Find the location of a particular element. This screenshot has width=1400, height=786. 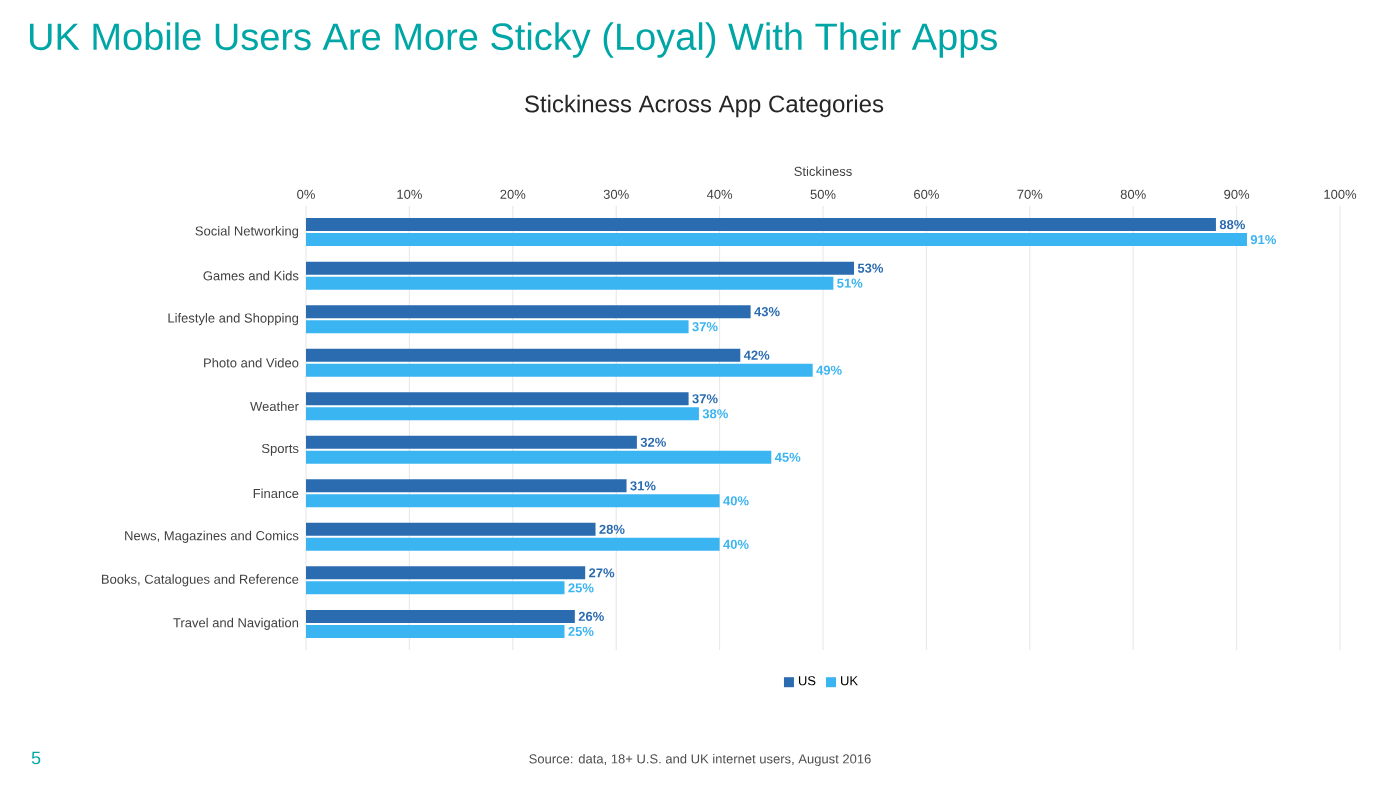

text: 5 is located at coordinates (36, 758).